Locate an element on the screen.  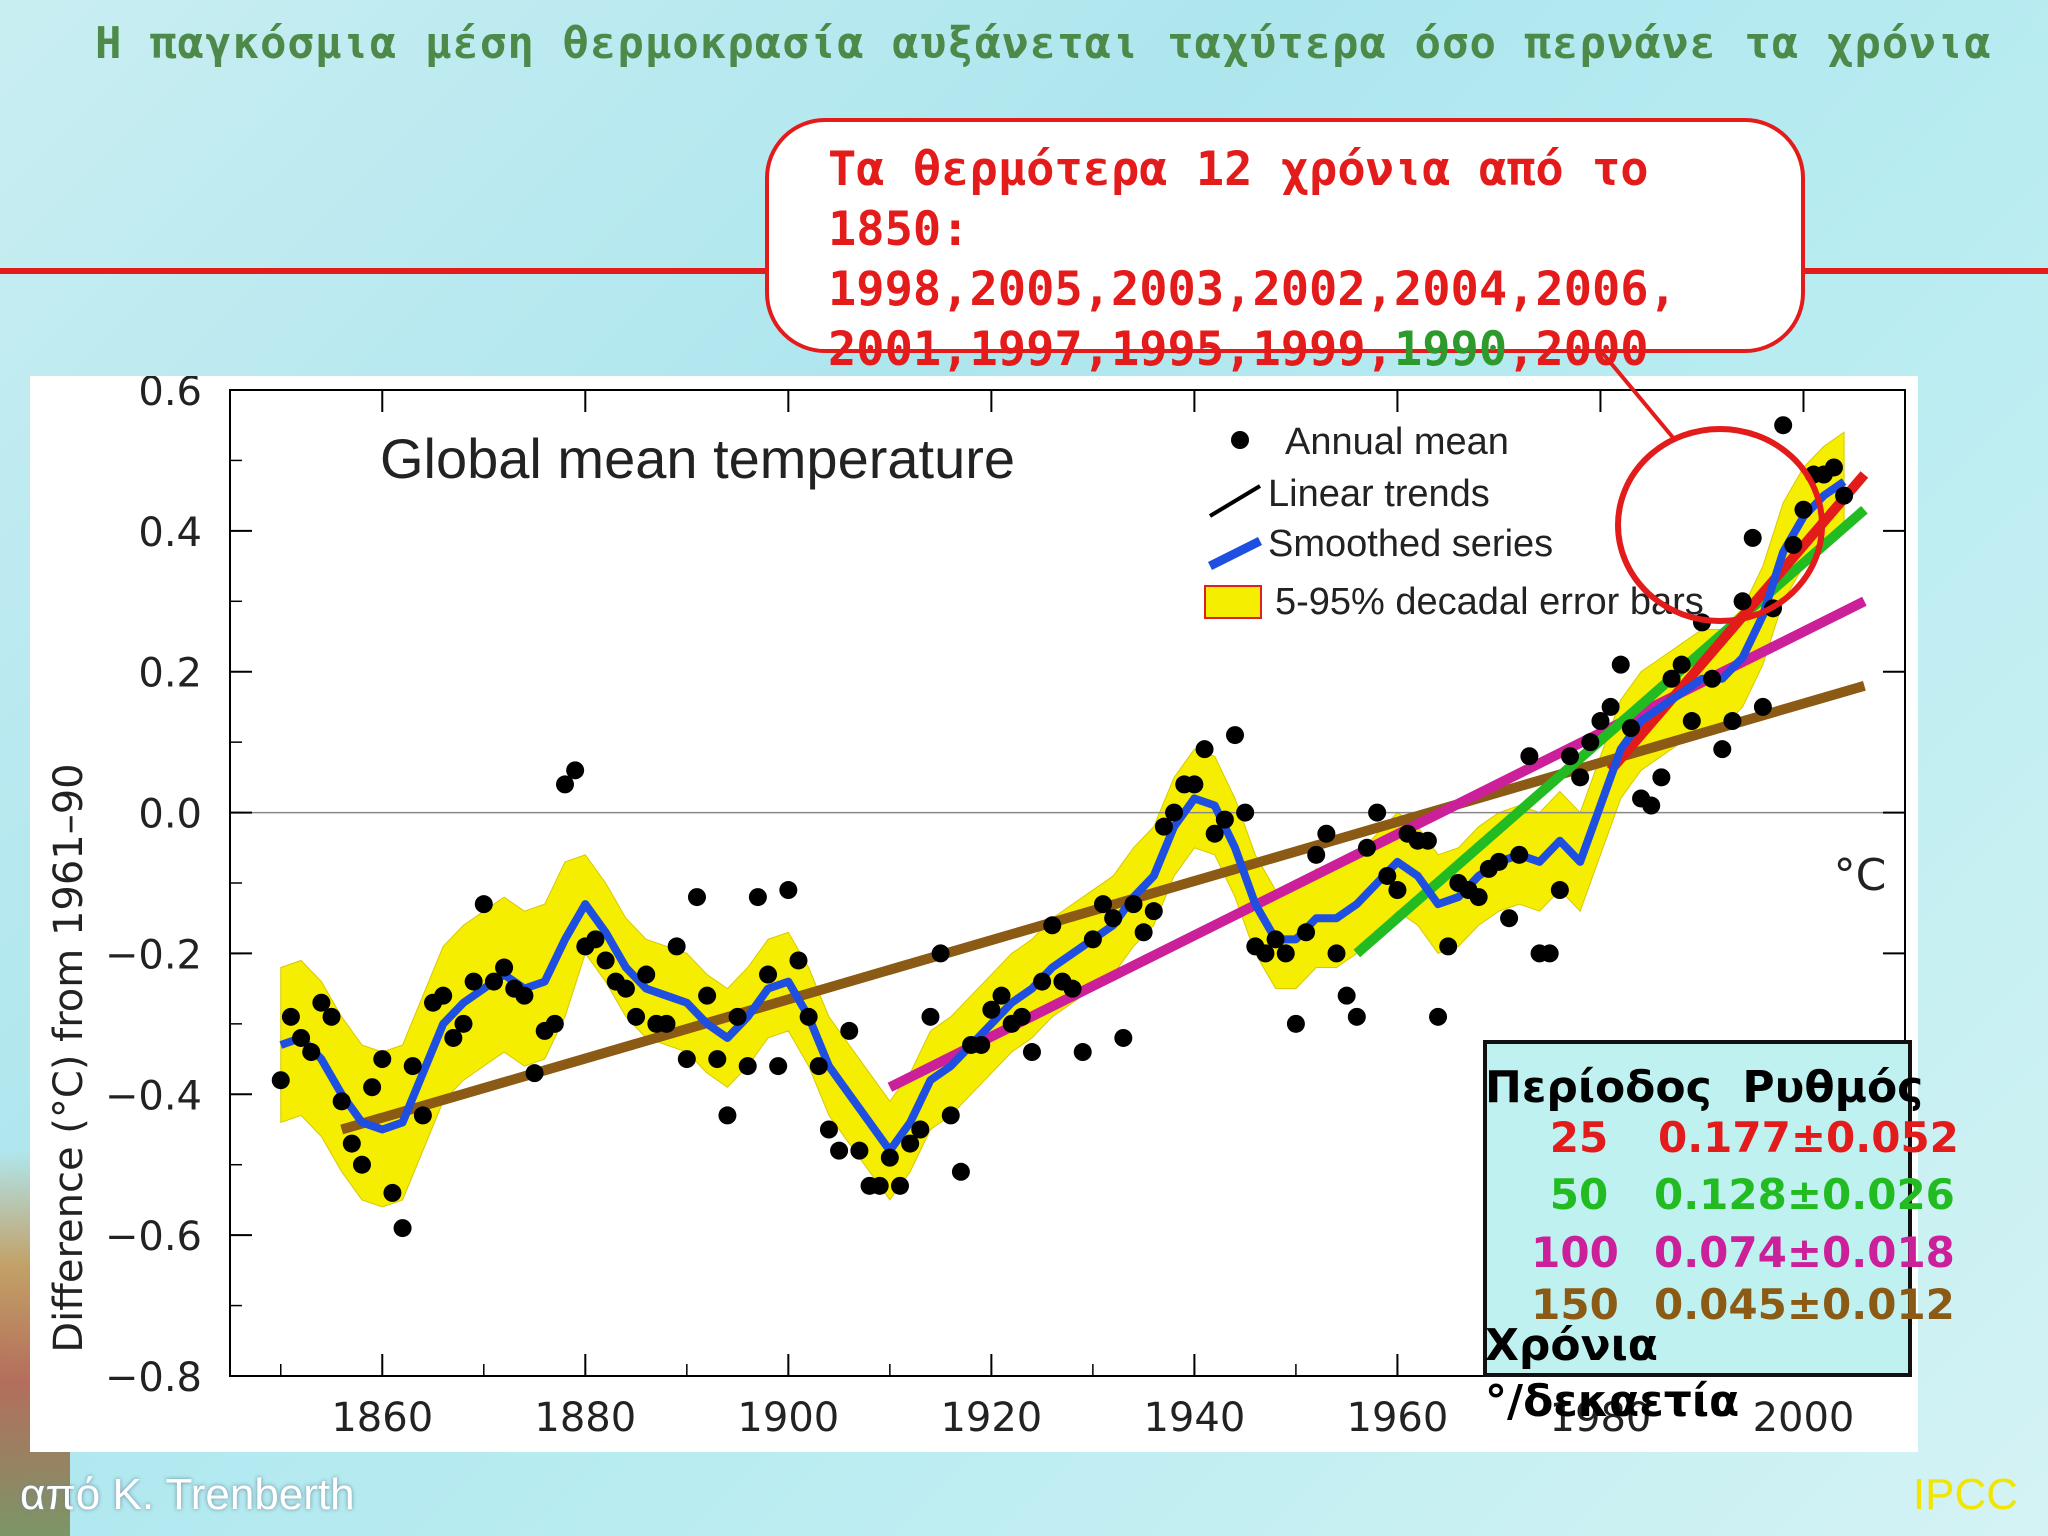
x-tick-label: 1980 is located at coordinates (1601, 1418).